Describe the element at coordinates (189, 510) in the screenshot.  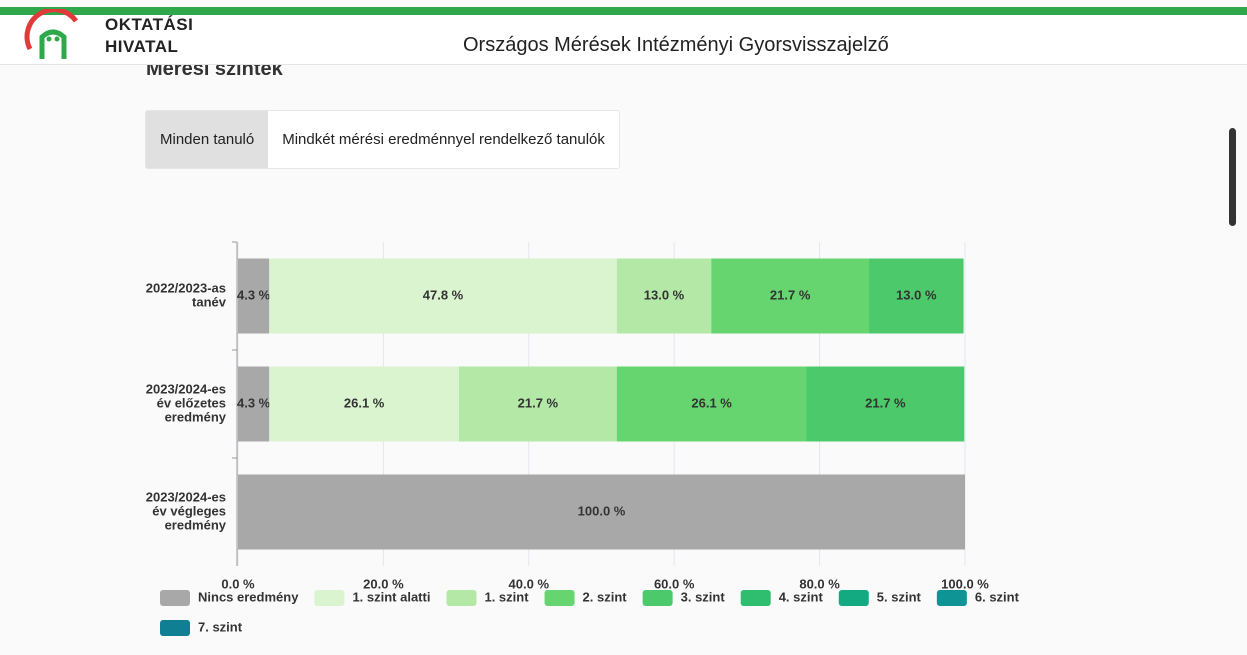
I see `y-tick-label: év végleges` at that location.